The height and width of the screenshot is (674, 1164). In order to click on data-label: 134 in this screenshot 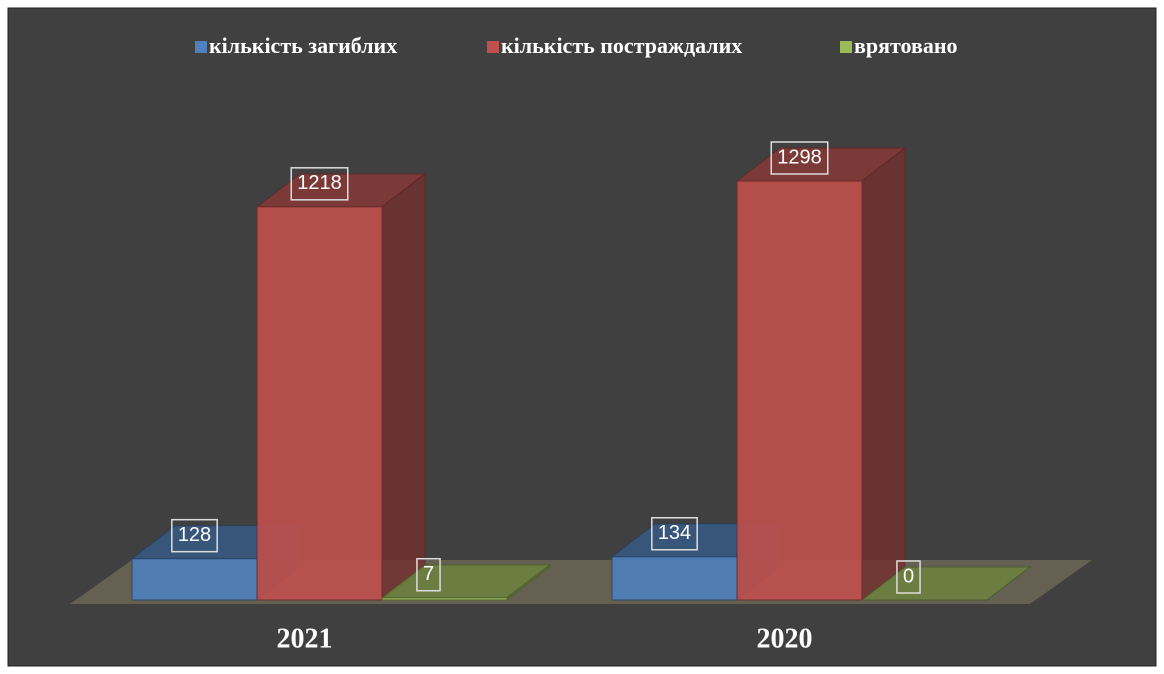, I will do `click(674, 533)`.